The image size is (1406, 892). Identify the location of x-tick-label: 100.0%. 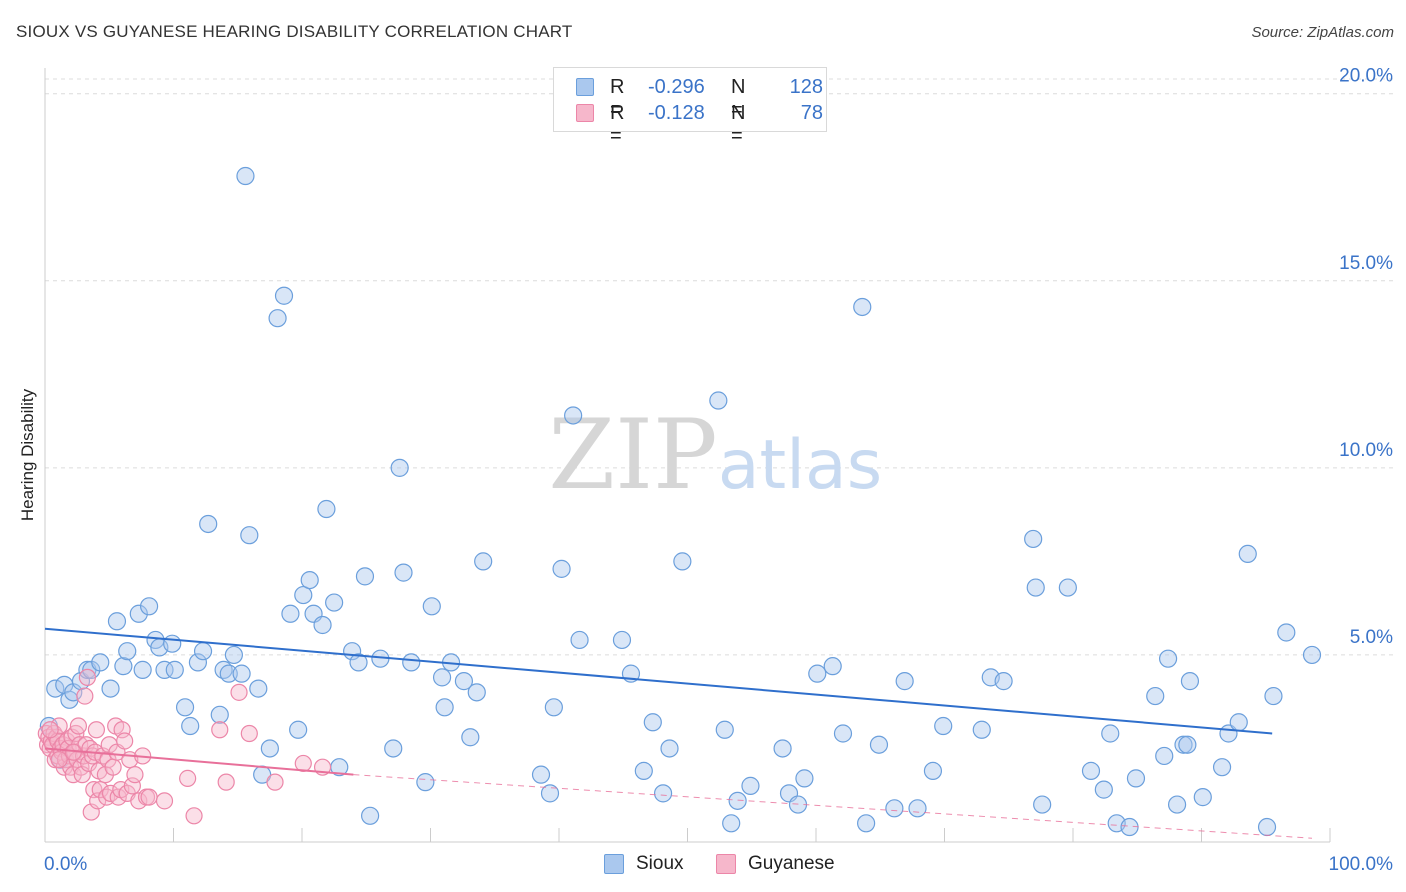
(1361, 864).